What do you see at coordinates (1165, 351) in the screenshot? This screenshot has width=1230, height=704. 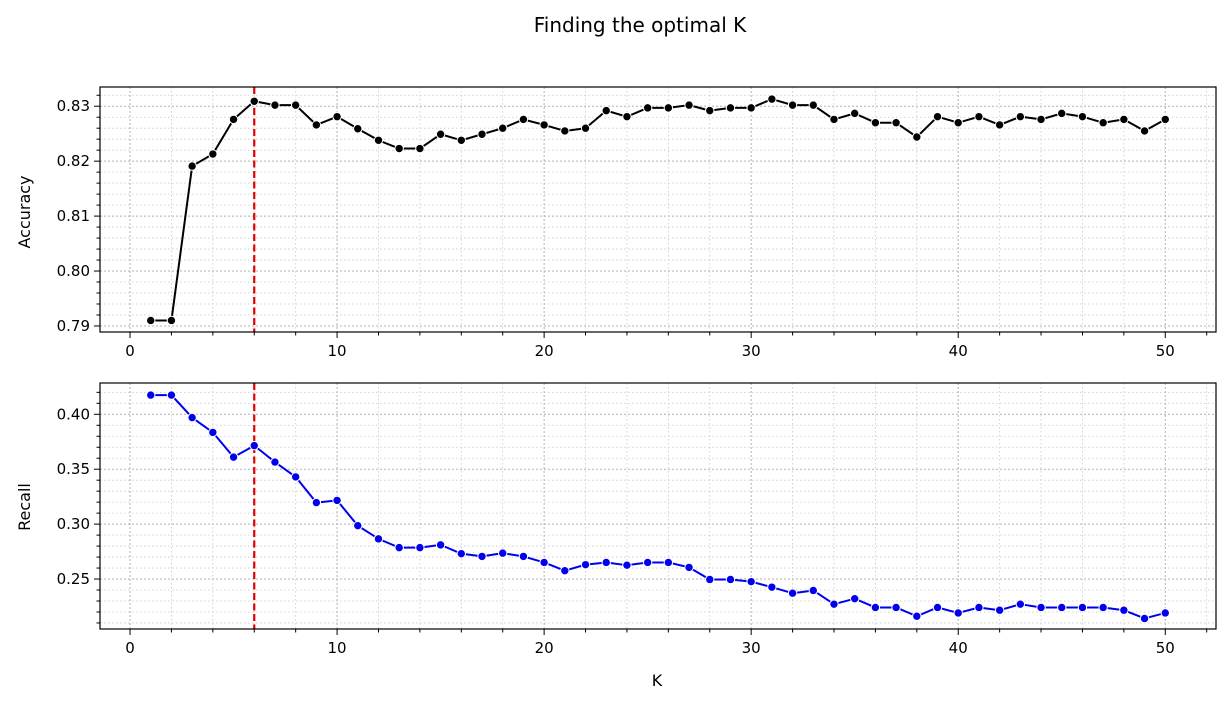 I see `accuracy-x-tick-label: 50` at bounding box center [1165, 351].